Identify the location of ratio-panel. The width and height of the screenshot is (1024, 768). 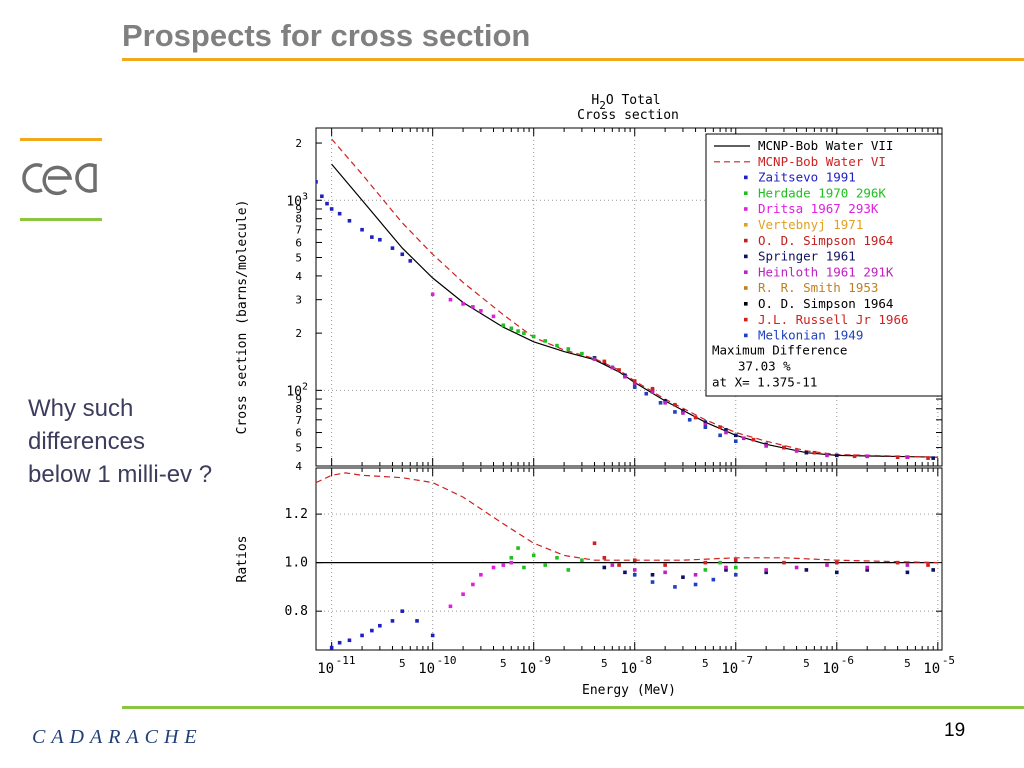
(629, 559).